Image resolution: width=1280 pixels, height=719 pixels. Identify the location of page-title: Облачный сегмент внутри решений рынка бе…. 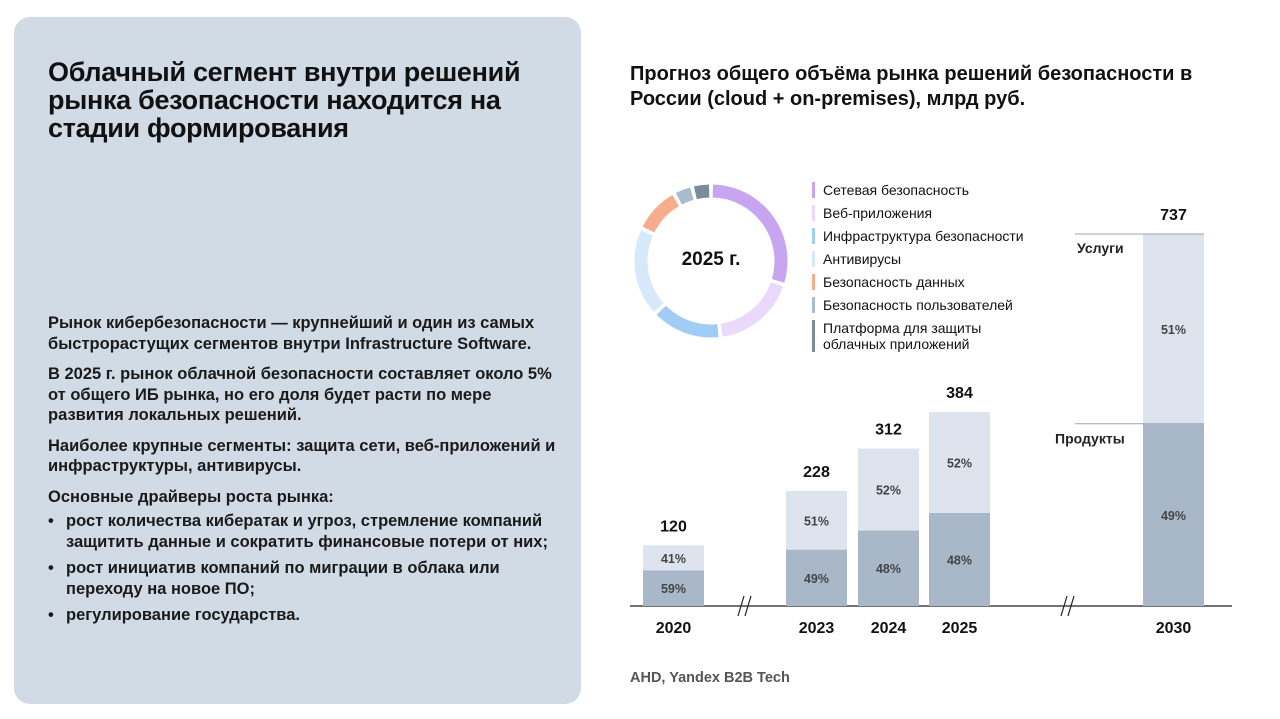
(284, 100).